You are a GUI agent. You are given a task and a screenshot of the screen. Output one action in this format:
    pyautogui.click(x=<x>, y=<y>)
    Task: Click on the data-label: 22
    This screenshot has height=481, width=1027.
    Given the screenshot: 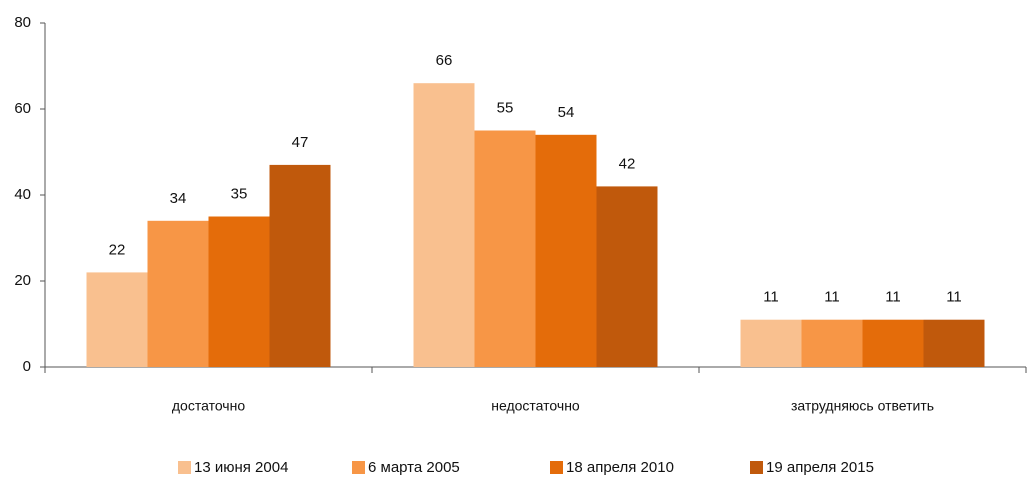 What is the action you would take?
    pyautogui.click(x=117, y=249)
    